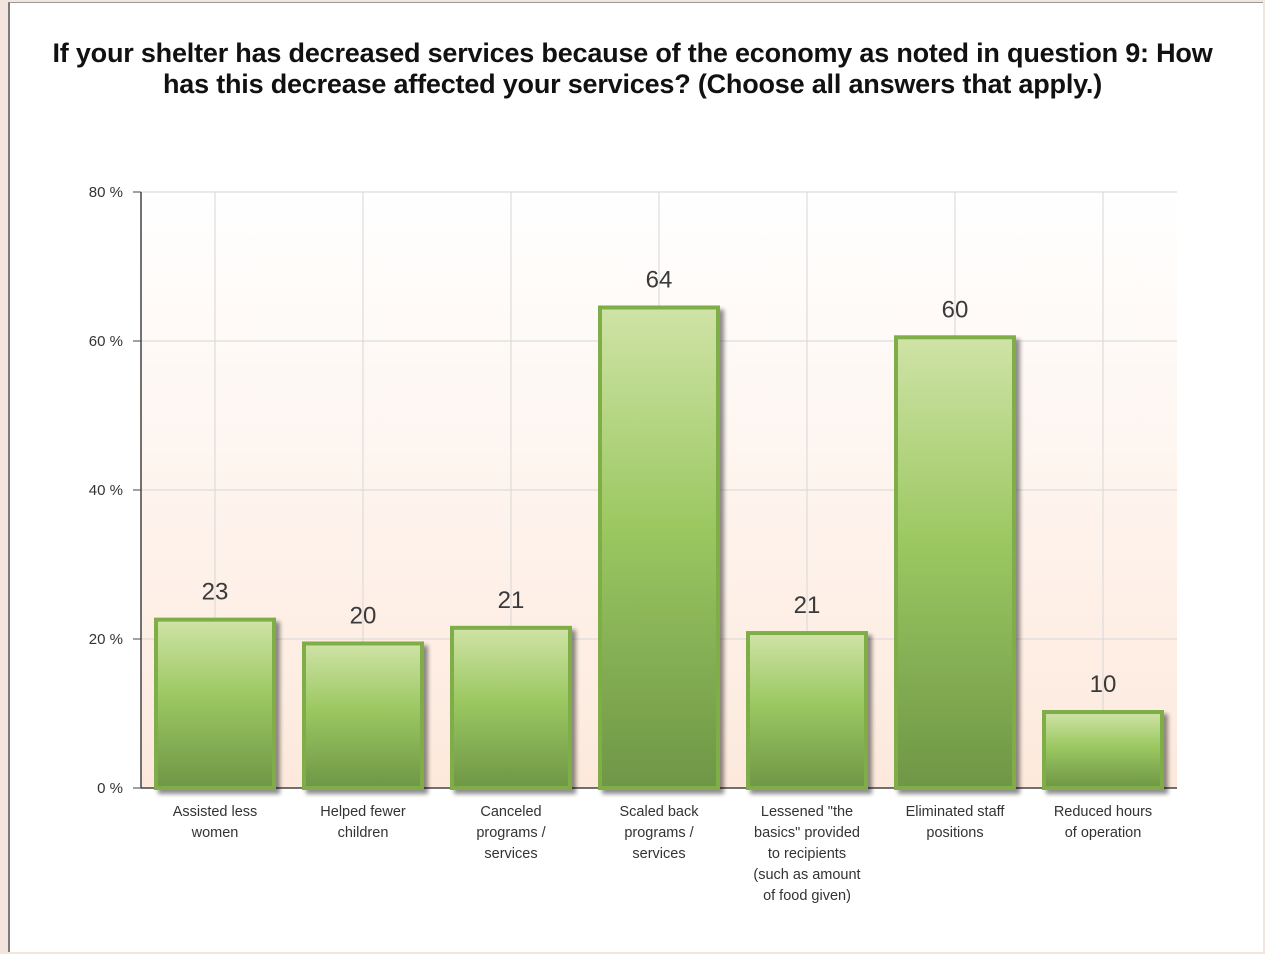 The height and width of the screenshot is (954, 1265). What do you see at coordinates (956, 812) in the screenshot?
I see `x-tick-label-line: Eliminated staff` at bounding box center [956, 812].